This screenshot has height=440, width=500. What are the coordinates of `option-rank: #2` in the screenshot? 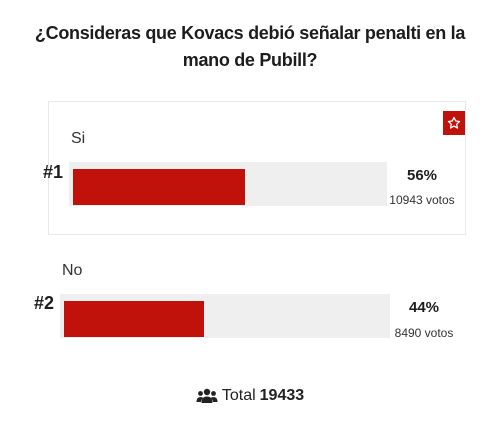 It's located at (44, 303).